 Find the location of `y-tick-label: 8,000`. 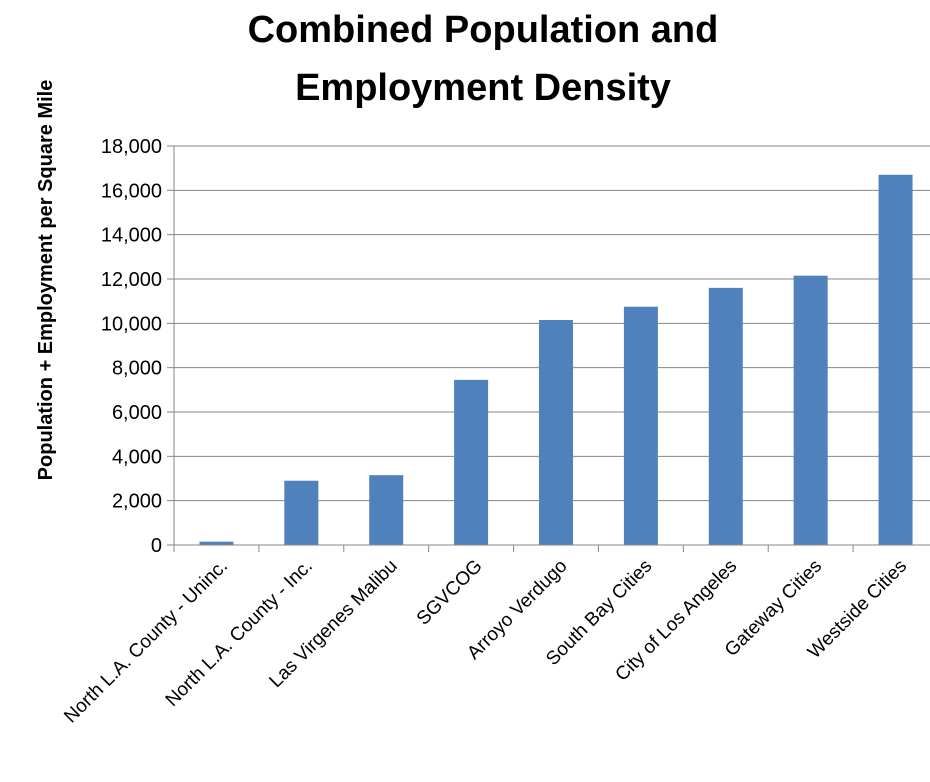

y-tick-label: 8,000 is located at coordinates (137, 369).